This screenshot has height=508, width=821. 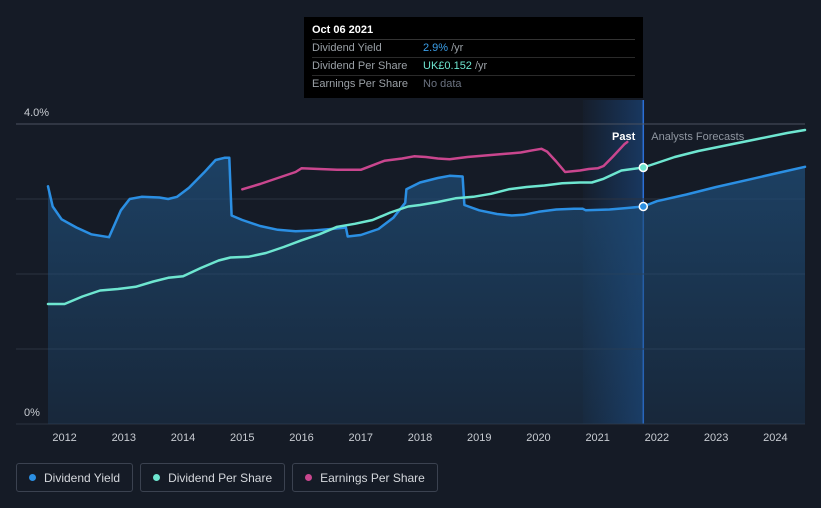 What do you see at coordinates (479, 438) in the screenshot?
I see `x-tick-label: 2019` at bounding box center [479, 438].